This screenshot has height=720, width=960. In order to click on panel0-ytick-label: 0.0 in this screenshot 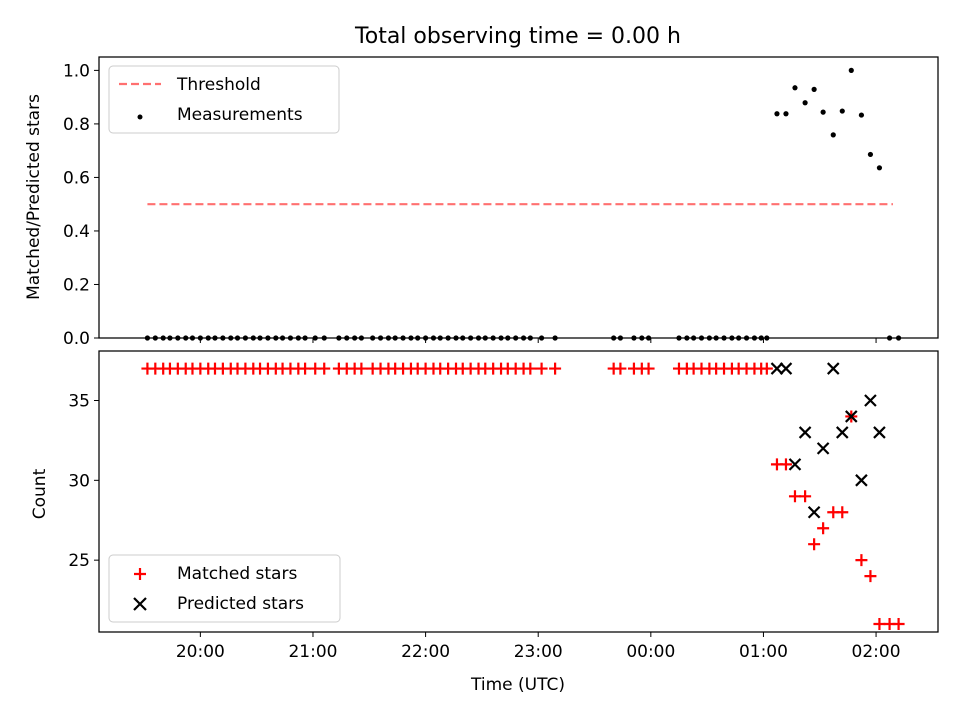, I will do `click(76, 339)`.